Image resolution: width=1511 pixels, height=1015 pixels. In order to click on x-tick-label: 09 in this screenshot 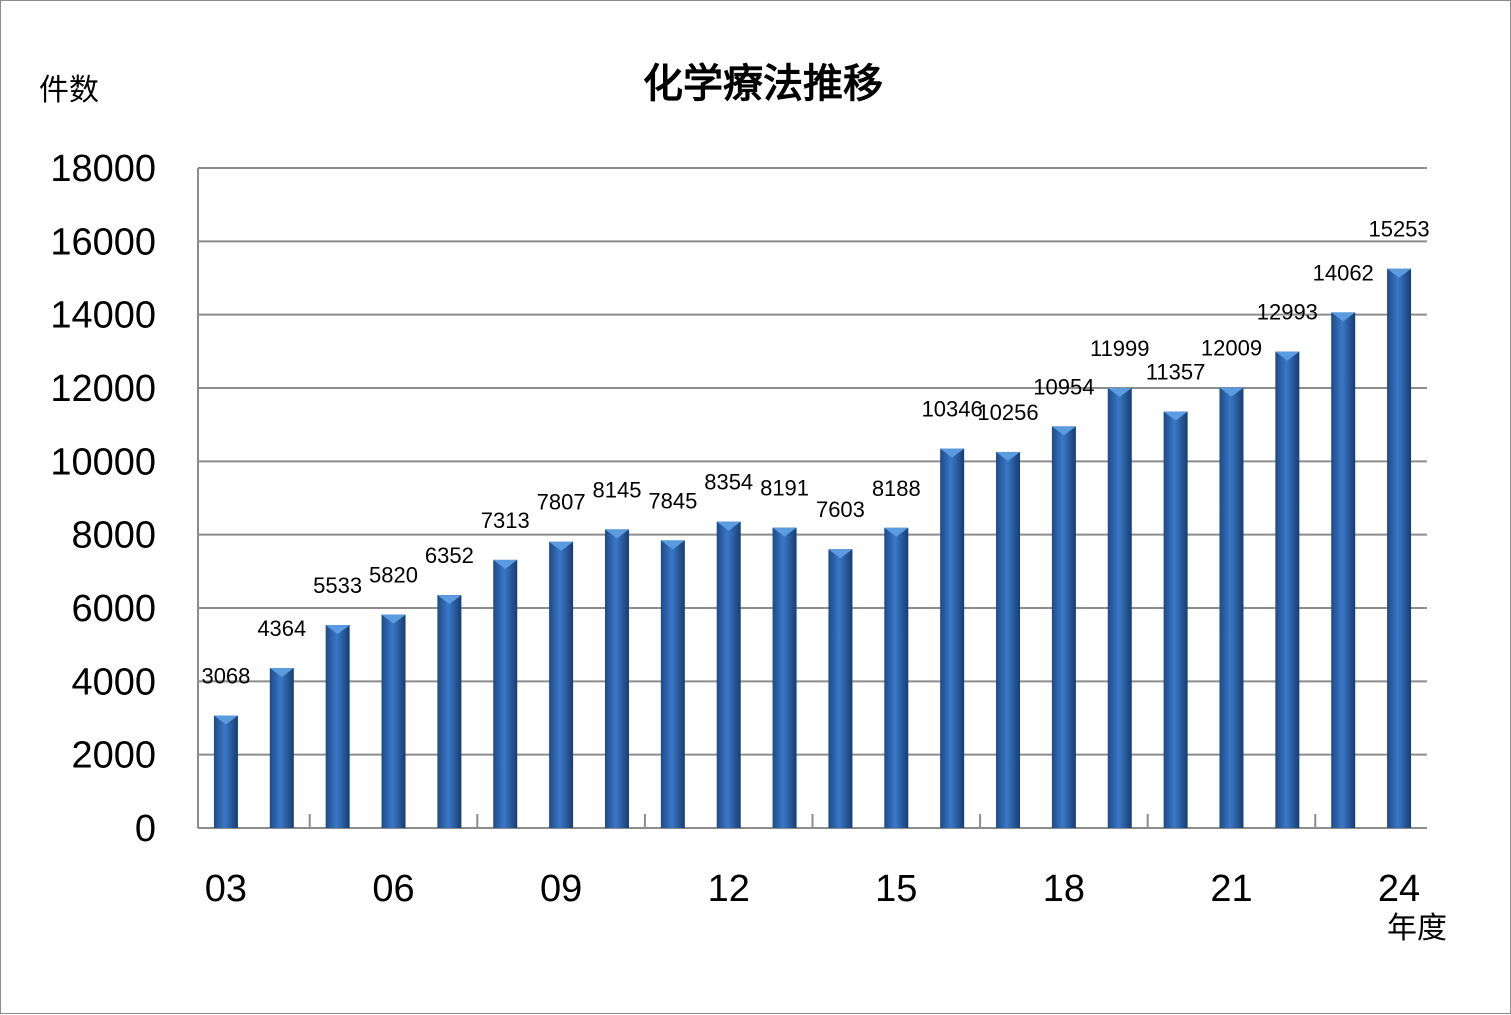, I will do `click(561, 889)`.